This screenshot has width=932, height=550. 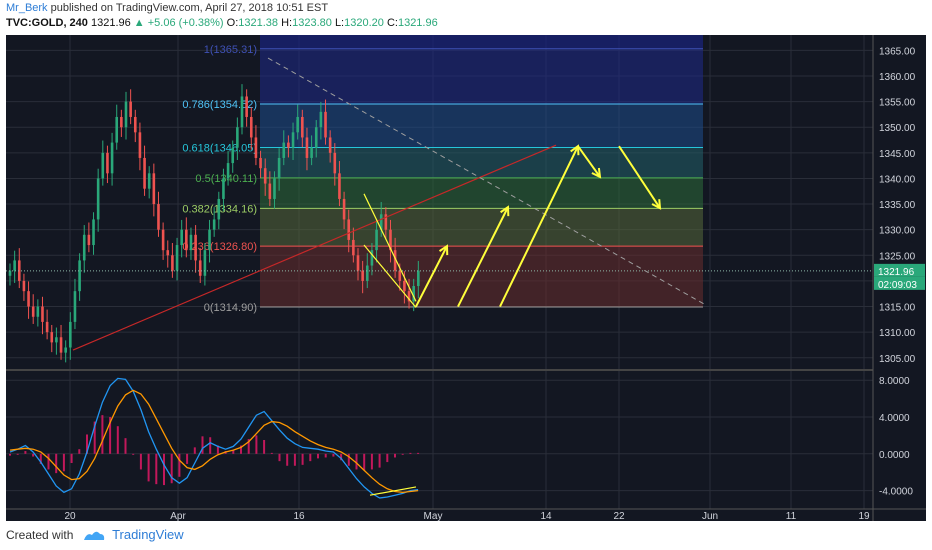 I want to click on footer: Created with TradingView, so click(x=95, y=534).